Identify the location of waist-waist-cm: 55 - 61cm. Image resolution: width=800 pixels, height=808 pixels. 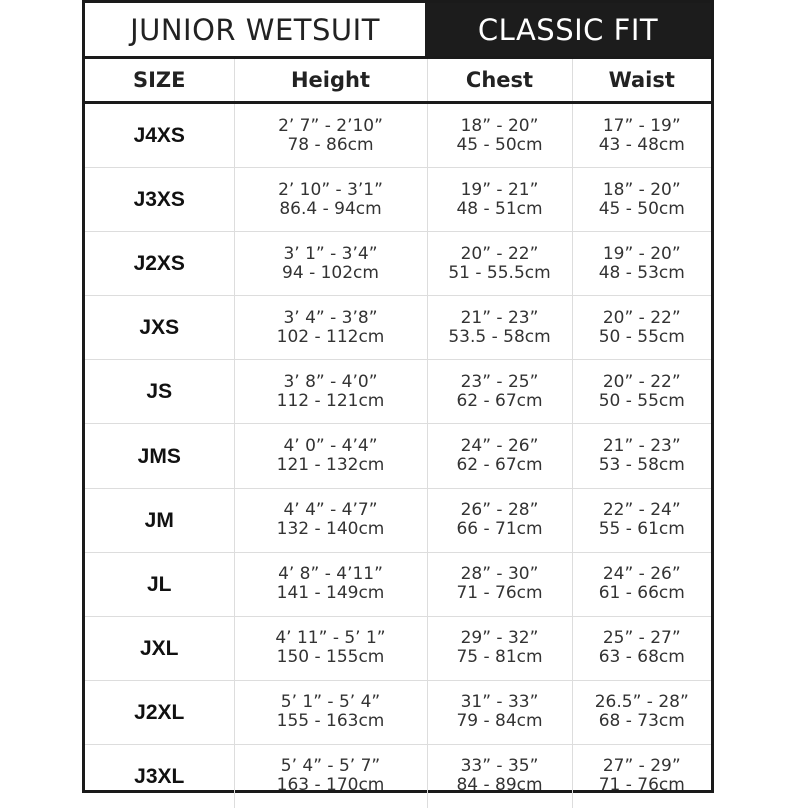
(641, 529).